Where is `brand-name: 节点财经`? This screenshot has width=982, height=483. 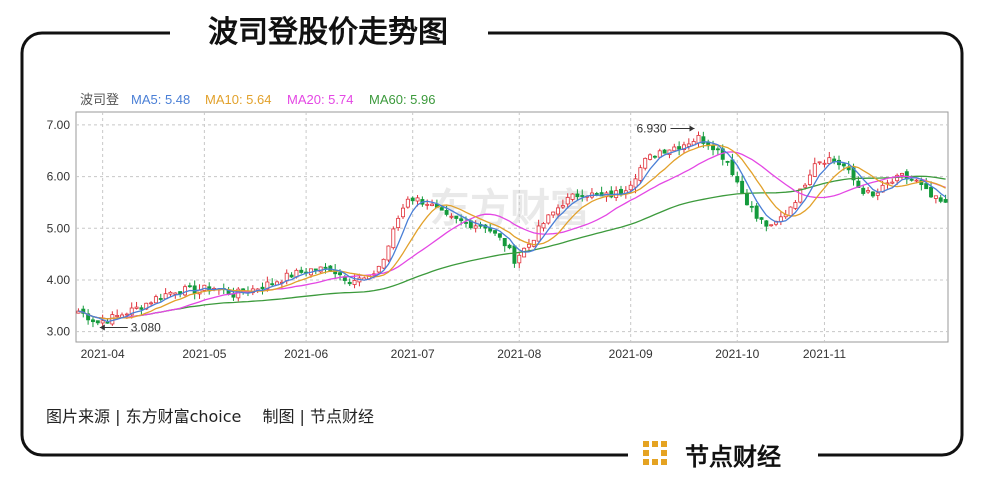
brand-name: 节点财经 is located at coordinates (733, 457).